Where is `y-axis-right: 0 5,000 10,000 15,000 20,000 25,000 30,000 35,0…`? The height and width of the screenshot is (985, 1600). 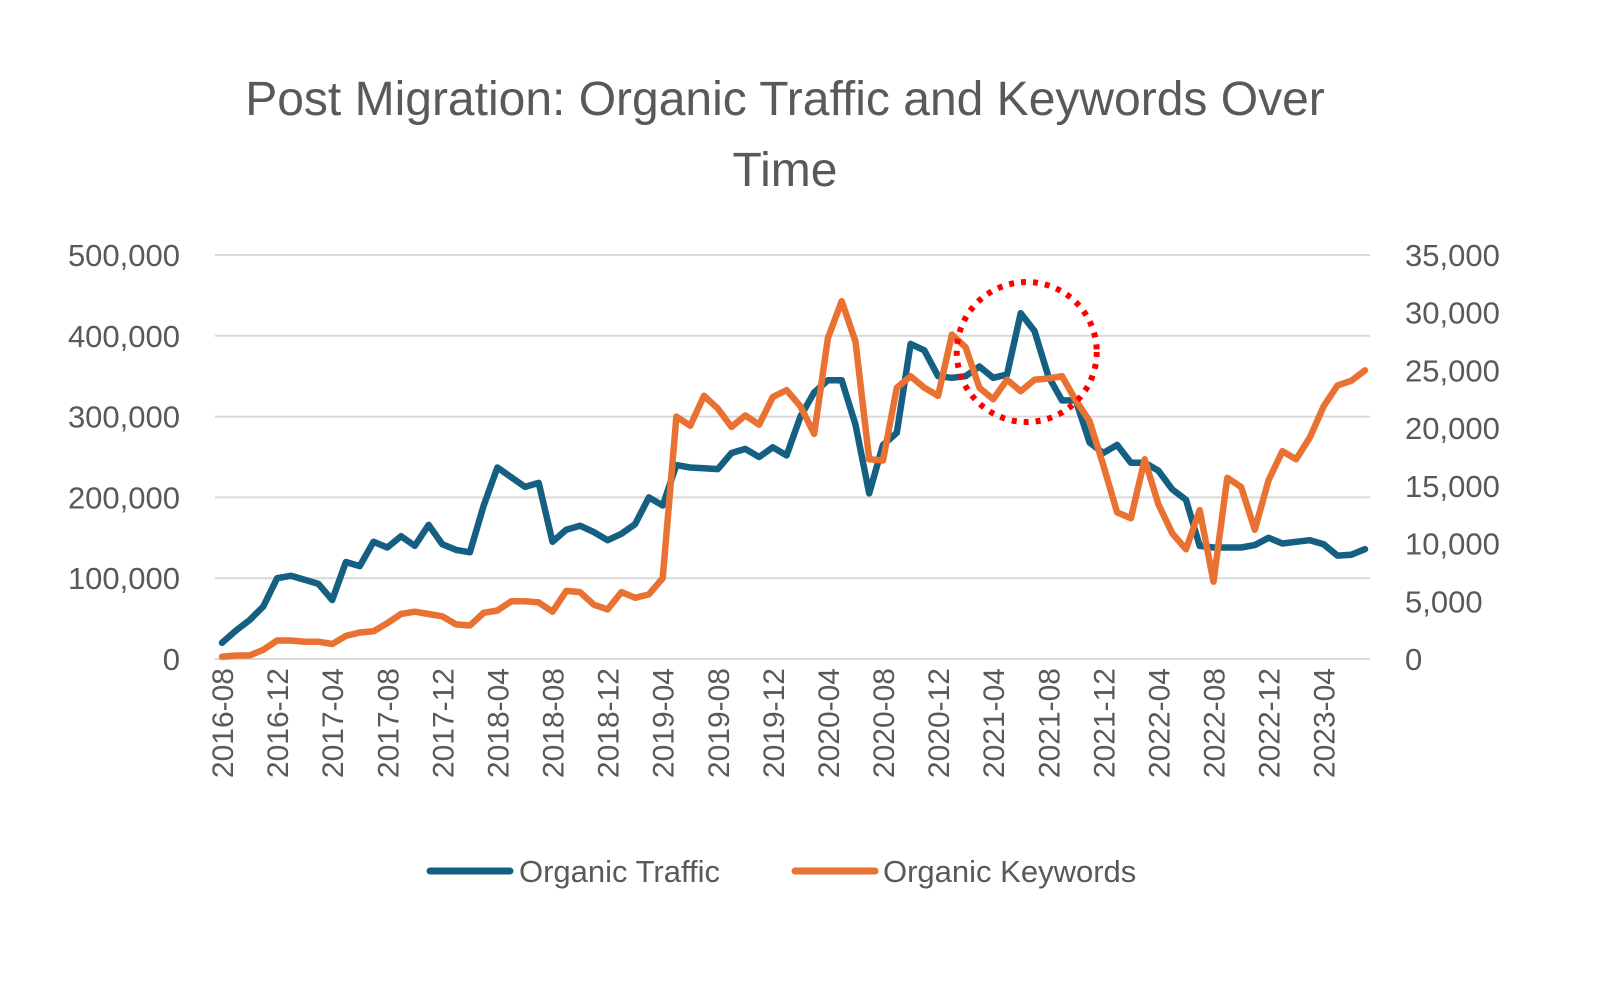
y-axis-right: 0 5,000 10,000 15,000 20,000 25,000 30,000 35,0… is located at coordinates (1452, 457).